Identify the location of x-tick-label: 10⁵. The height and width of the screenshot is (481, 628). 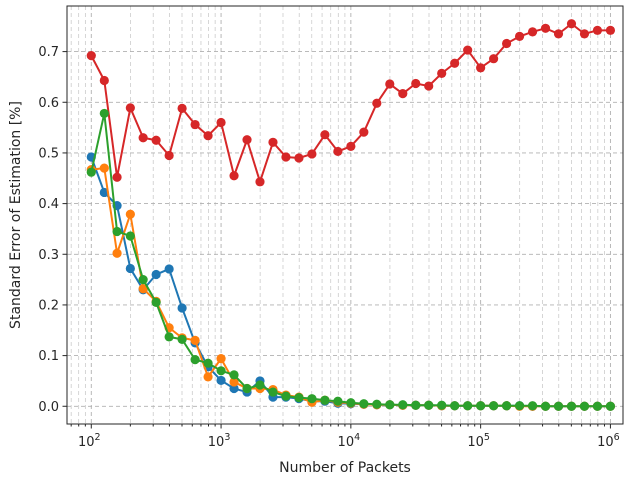
(478, 441).